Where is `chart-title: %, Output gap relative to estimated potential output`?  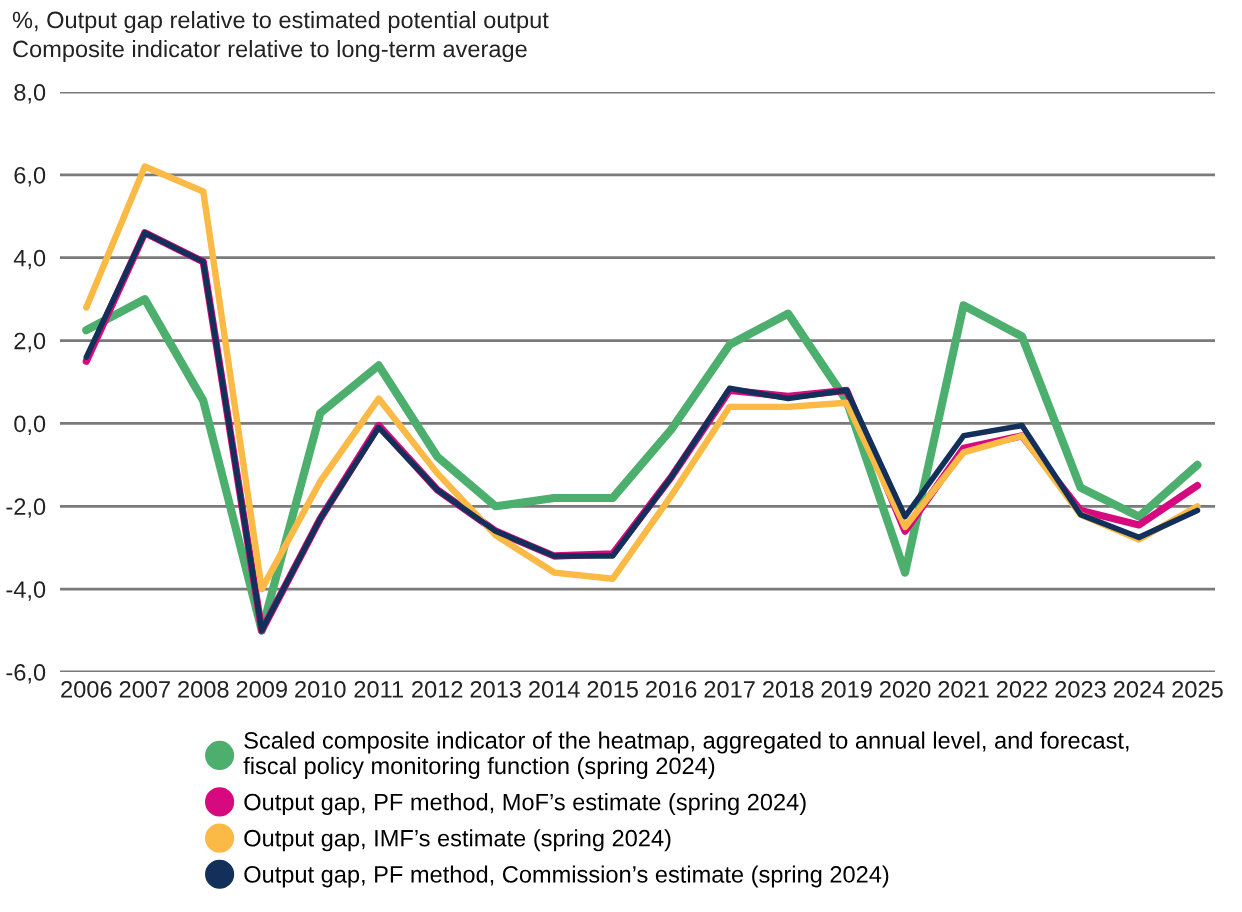 chart-title: %, Output gap relative to estimated potential output is located at coordinates (280, 22).